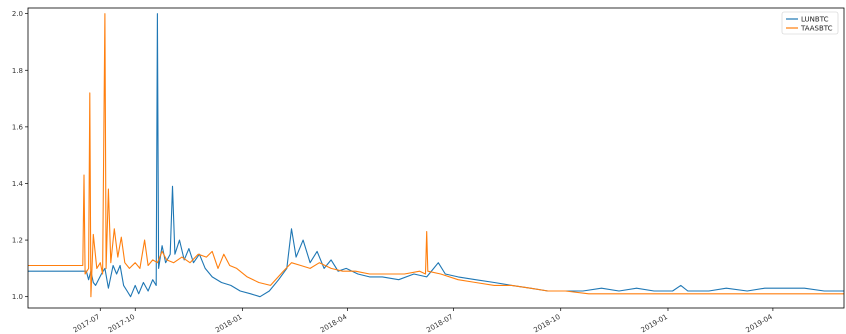 This screenshot has width=846, height=334. What do you see at coordinates (17, 241) in the screenshot?
I see `y-tick-label: 1.2` at bounding box center [17, 241].